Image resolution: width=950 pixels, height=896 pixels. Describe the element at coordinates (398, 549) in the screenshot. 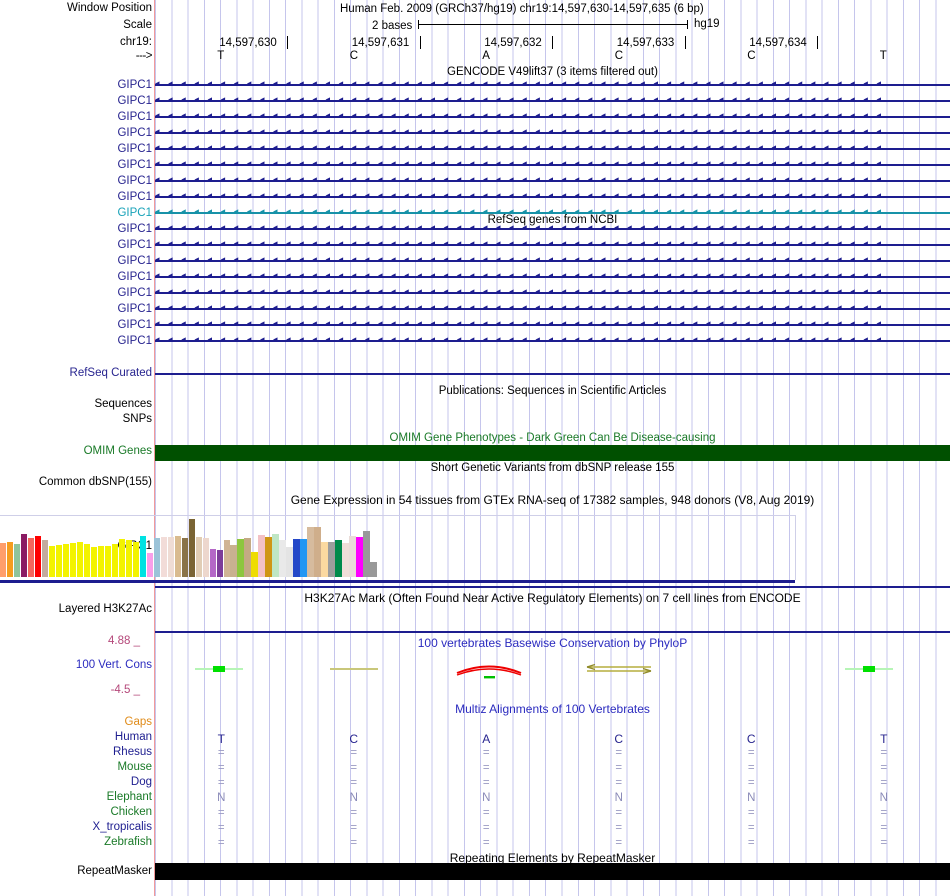

I see `gtex-expression-chart` at that location.